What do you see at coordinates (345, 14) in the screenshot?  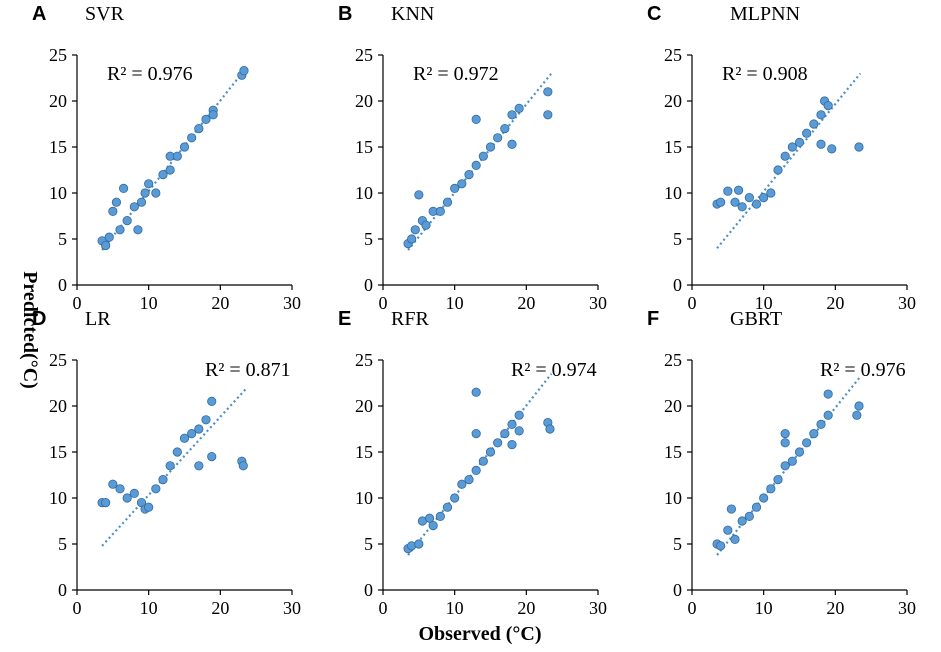 I see `panel-letter: B` at bounding box center [345, 14].